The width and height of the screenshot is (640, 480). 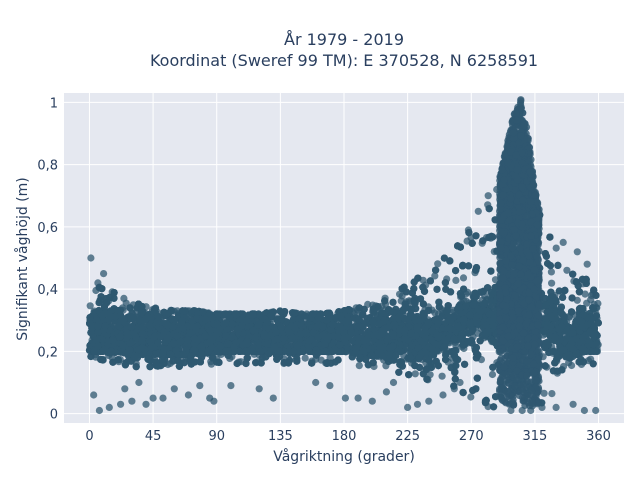 I want to click on chart-title: År 1979 - 2019, so click(x=344, y=39).